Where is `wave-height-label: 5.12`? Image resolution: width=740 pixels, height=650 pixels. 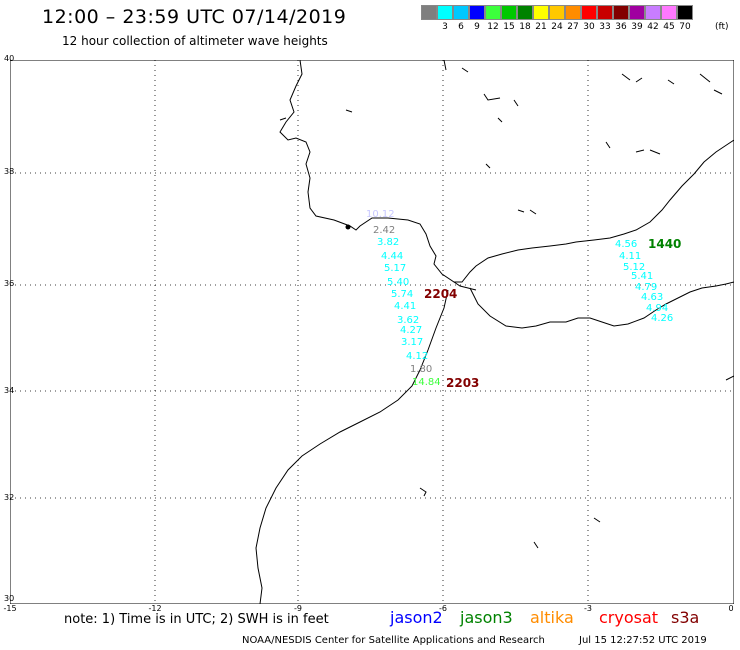 wave-height-label: 5.12 is located at coordinates (634, 267).